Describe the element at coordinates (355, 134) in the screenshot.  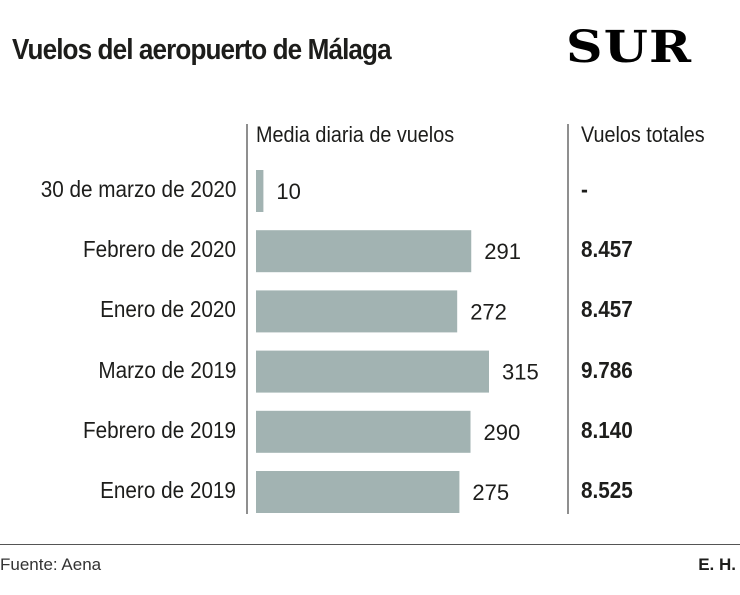
I see `bars-column-header: Media diaria de vuelos` at that location.